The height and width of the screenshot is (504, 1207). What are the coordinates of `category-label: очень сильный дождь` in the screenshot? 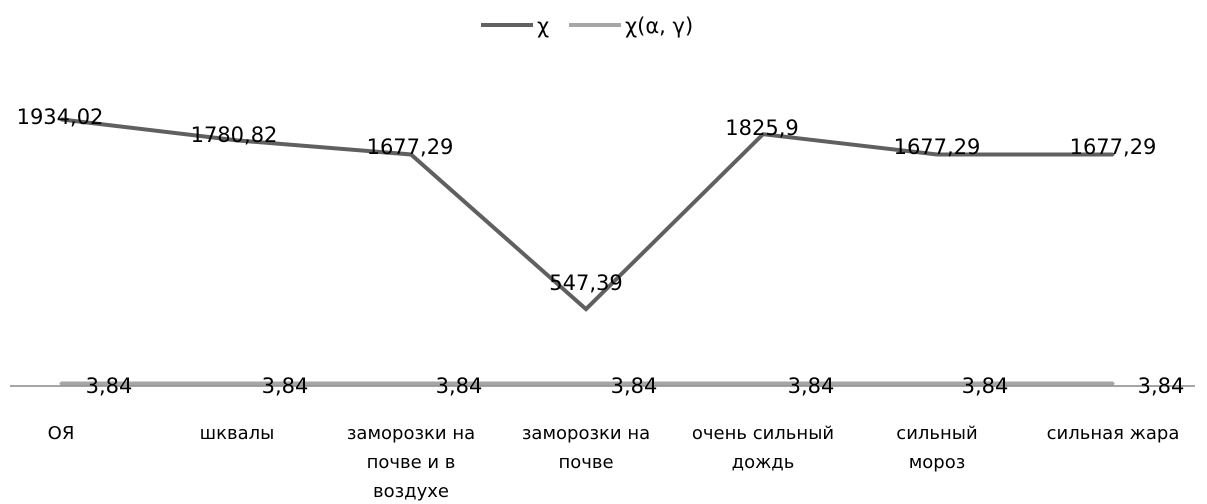 It's located at (763, 448).